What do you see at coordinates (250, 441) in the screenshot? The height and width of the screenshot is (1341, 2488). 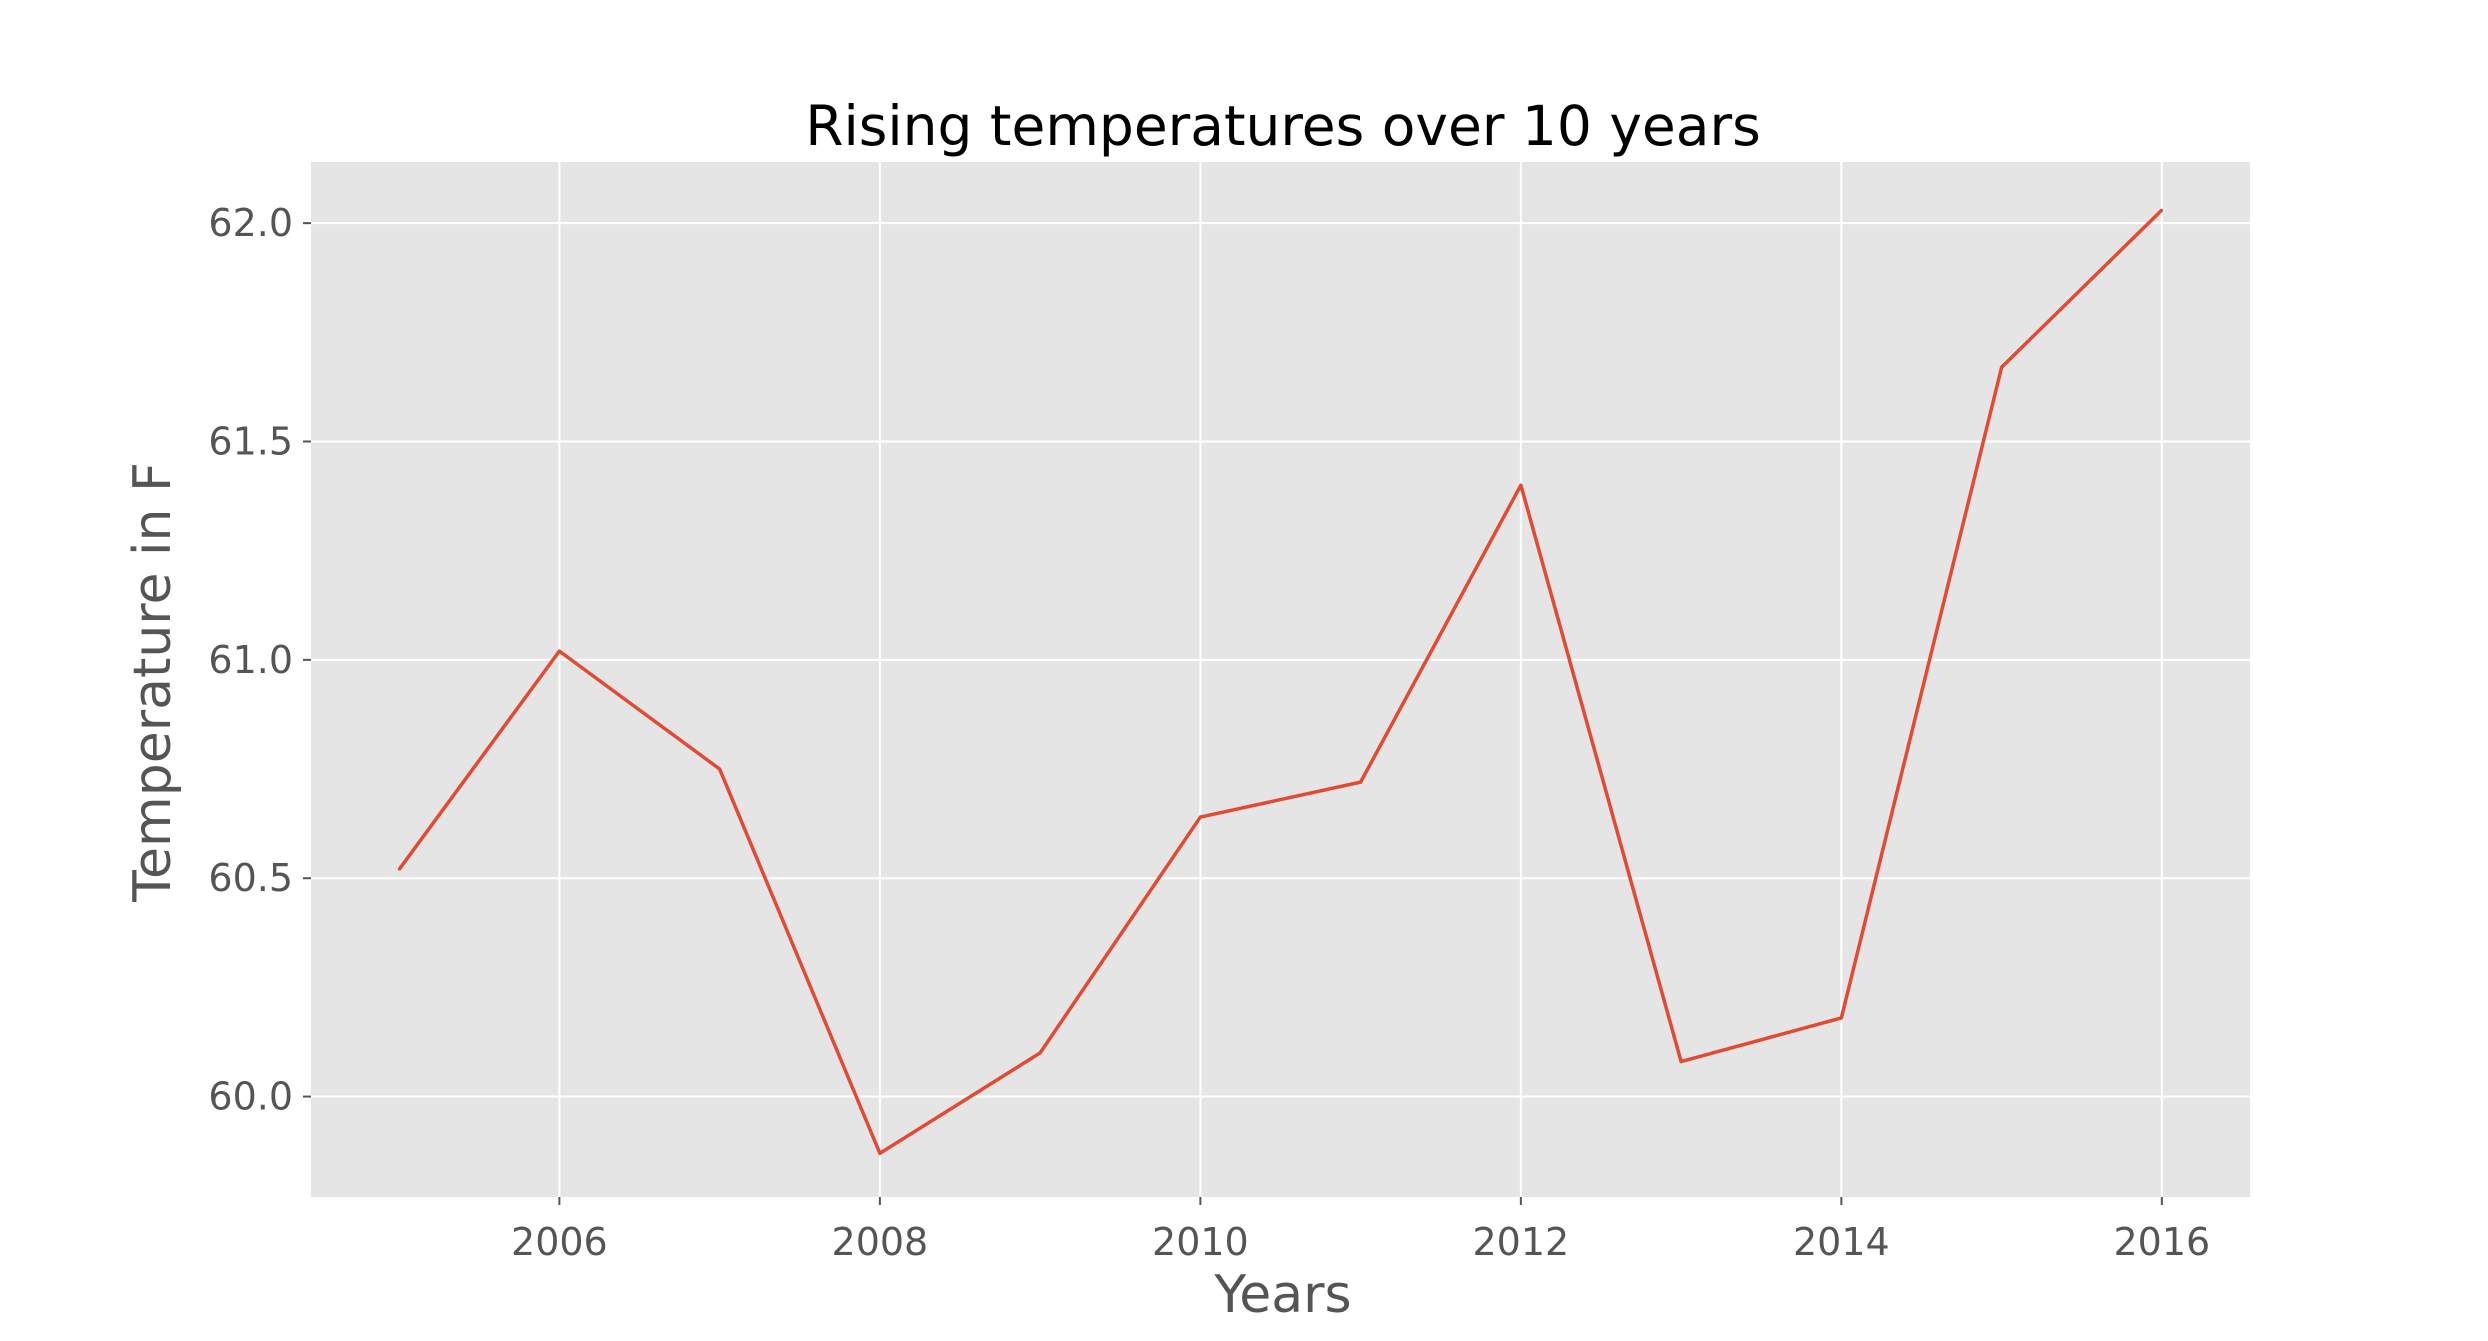 I see `y-tick-label: 61.5` at bounding box center [250, 441].